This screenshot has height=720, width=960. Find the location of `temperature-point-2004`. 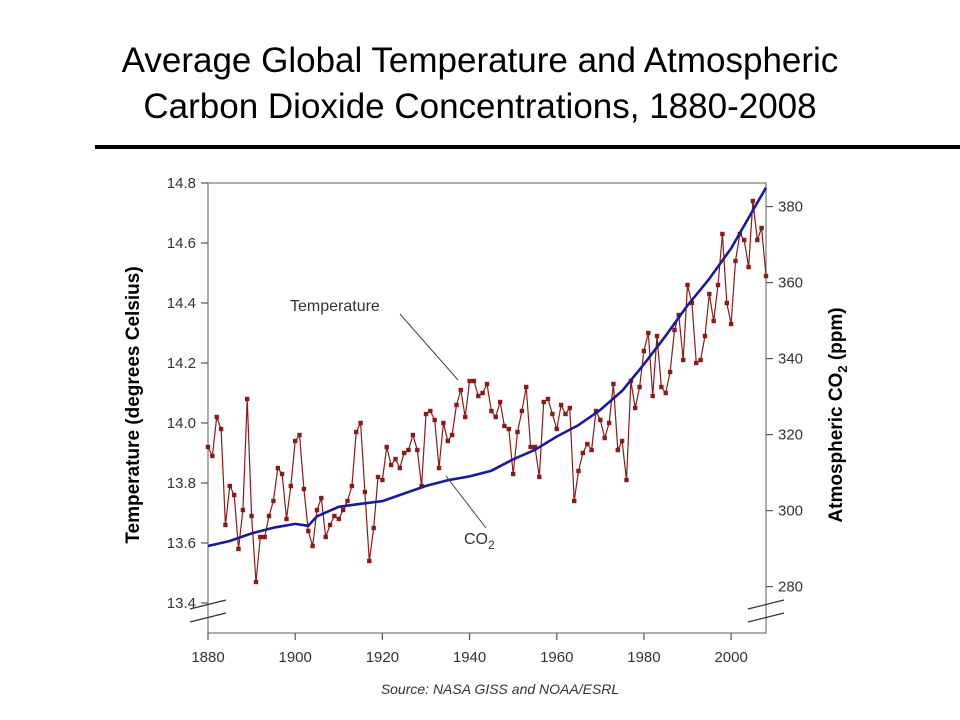

temperature-point-2004 is located at coordinates (748, 267).